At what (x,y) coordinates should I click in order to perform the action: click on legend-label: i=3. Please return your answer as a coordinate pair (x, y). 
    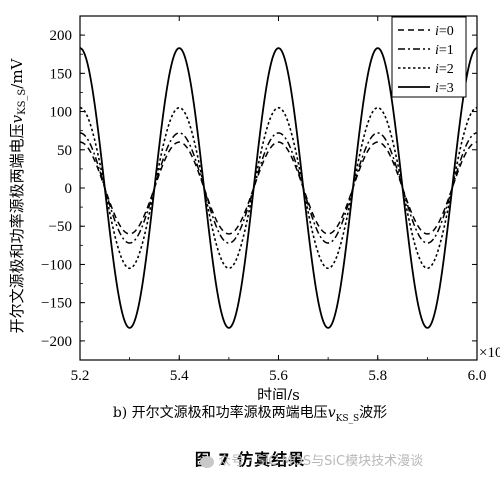
    Looking at the image, I should click on (444, 88).